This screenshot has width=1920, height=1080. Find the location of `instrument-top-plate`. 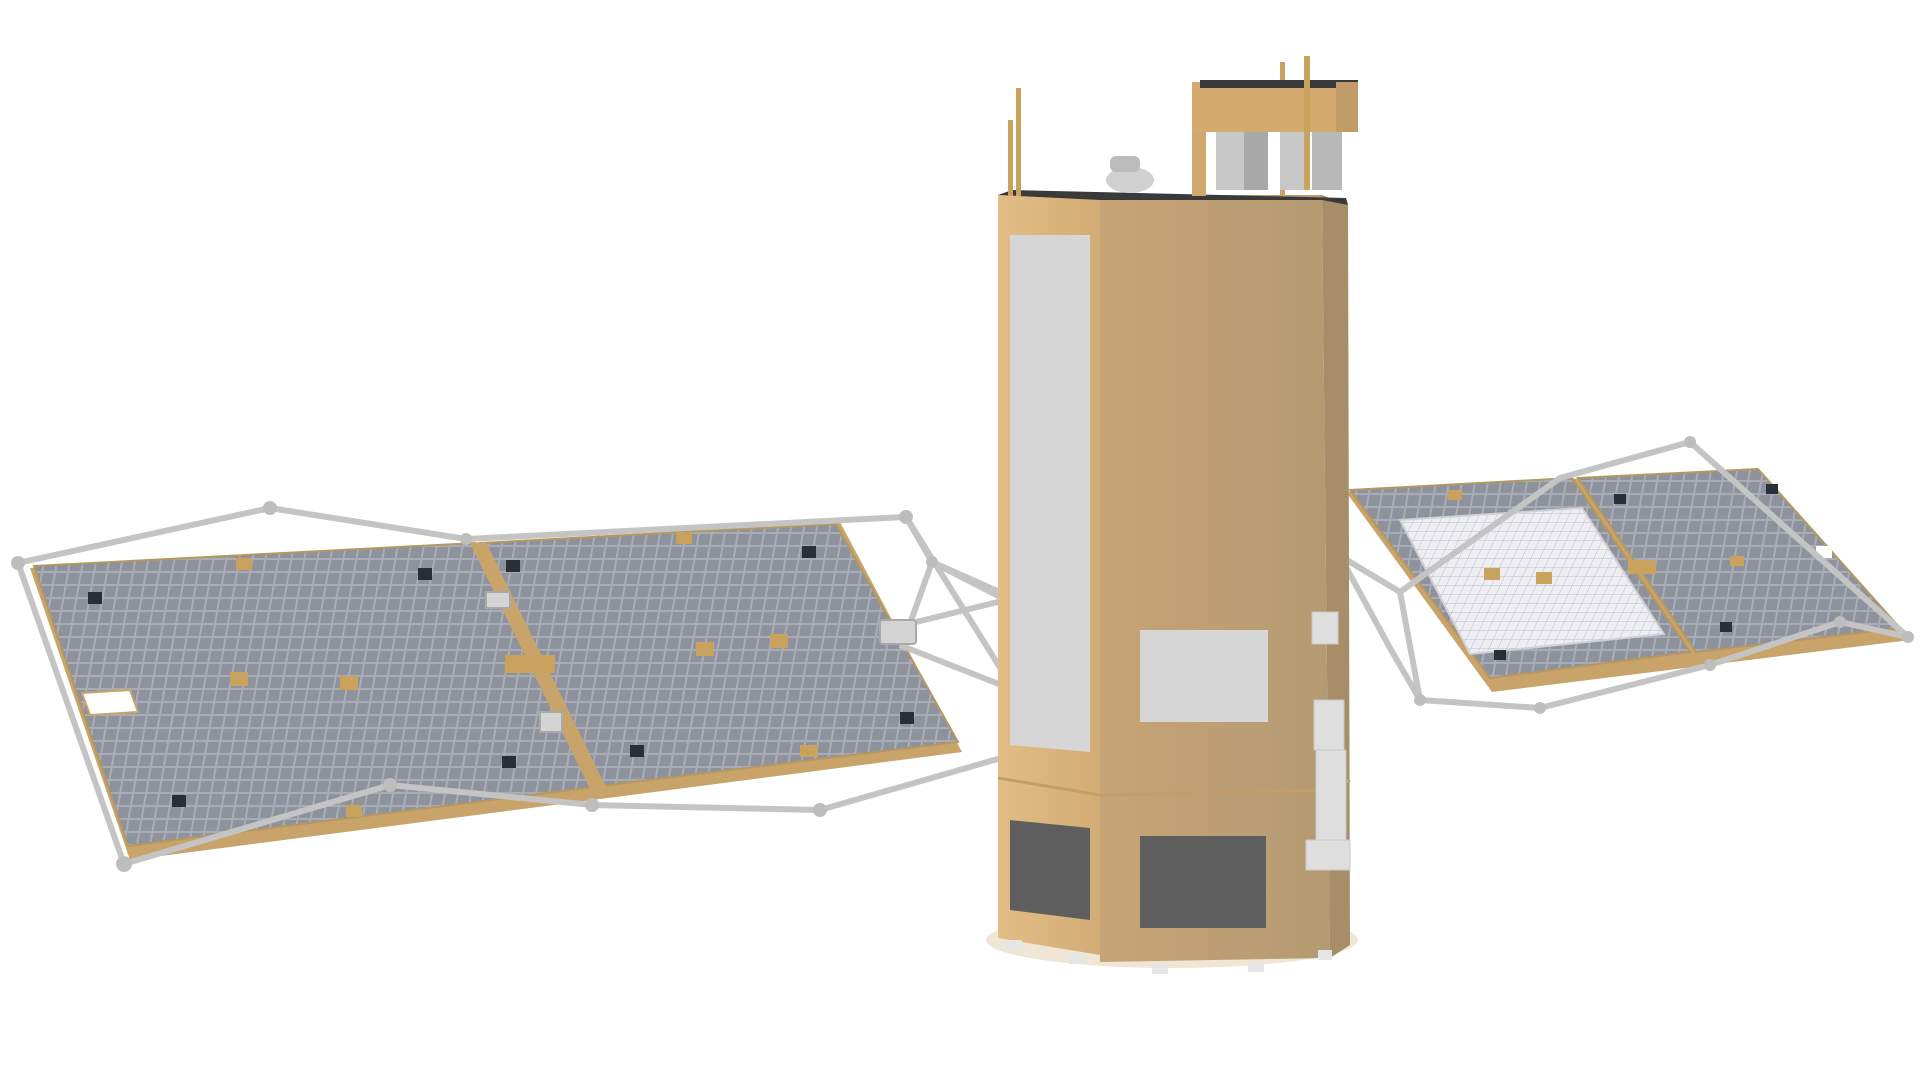

instrument-top-plate is located at coordinates (1279, 84).